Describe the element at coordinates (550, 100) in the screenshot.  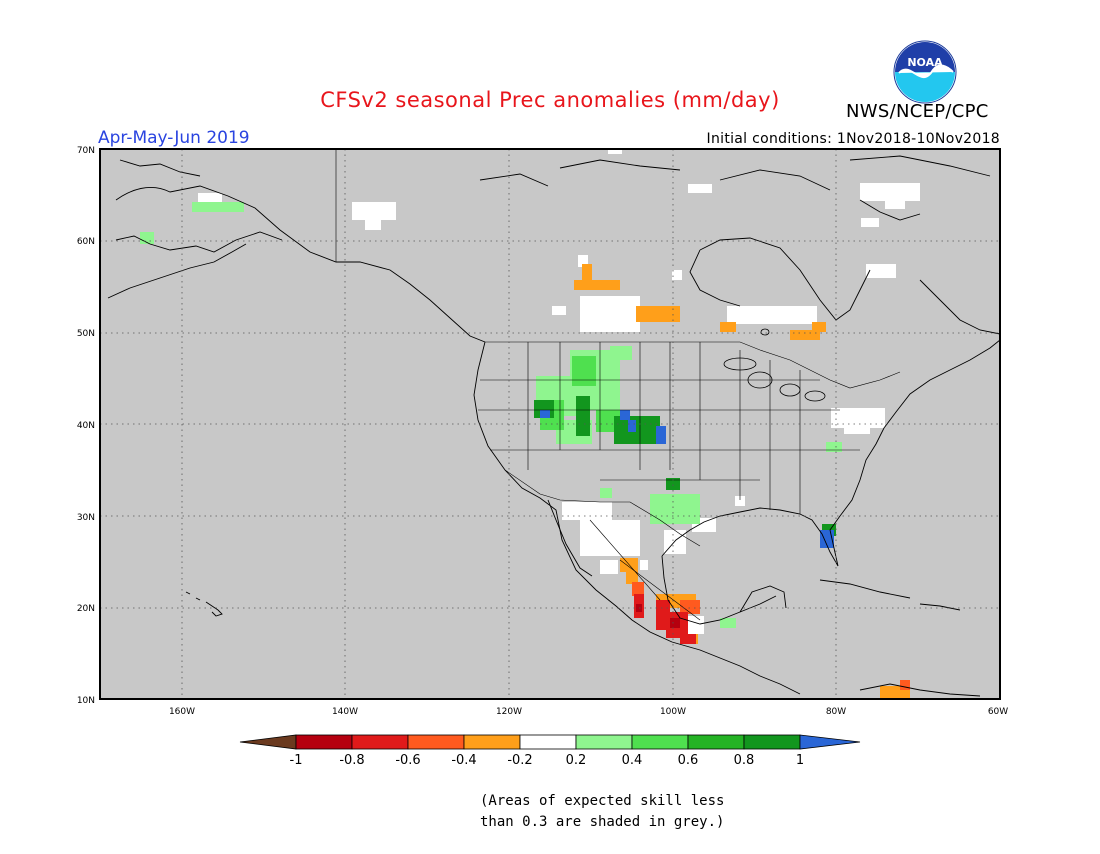
I see `chart-title: CFSv2 seasonal Prec anomalies (mm/day)` at that location.